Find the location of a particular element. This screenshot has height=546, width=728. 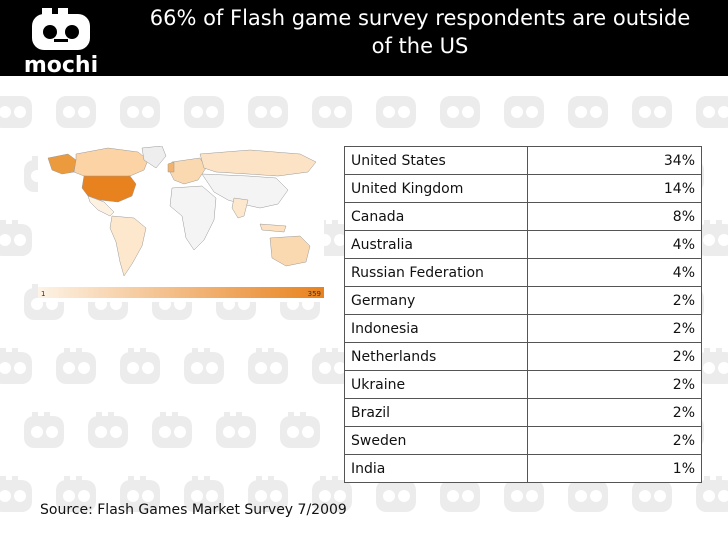

table-row: United States 34% is located at coordinates (523, 160).